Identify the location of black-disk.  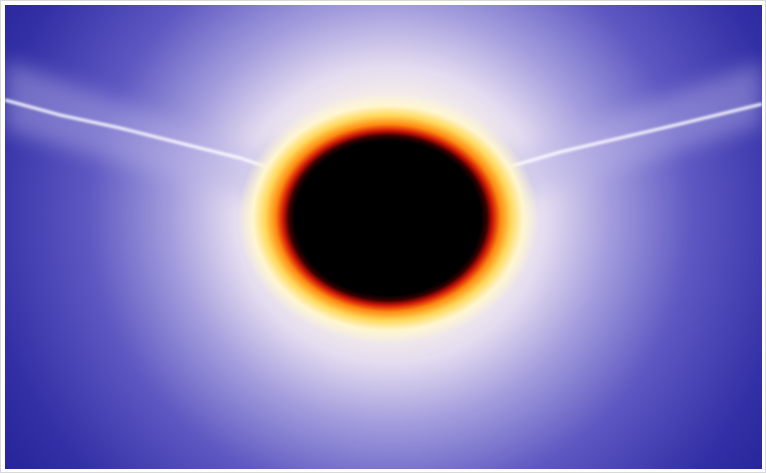
(388, 218).